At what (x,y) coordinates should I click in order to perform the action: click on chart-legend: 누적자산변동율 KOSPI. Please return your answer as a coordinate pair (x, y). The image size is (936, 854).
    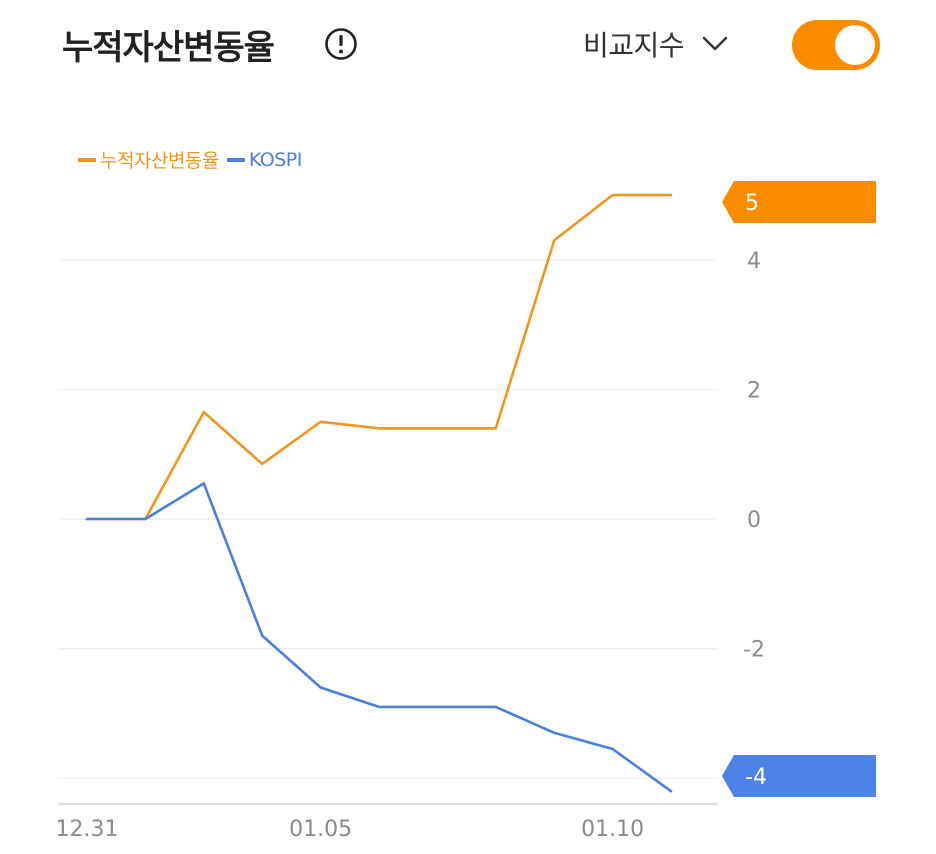
    Looking at the image, I should click on (194, 159).